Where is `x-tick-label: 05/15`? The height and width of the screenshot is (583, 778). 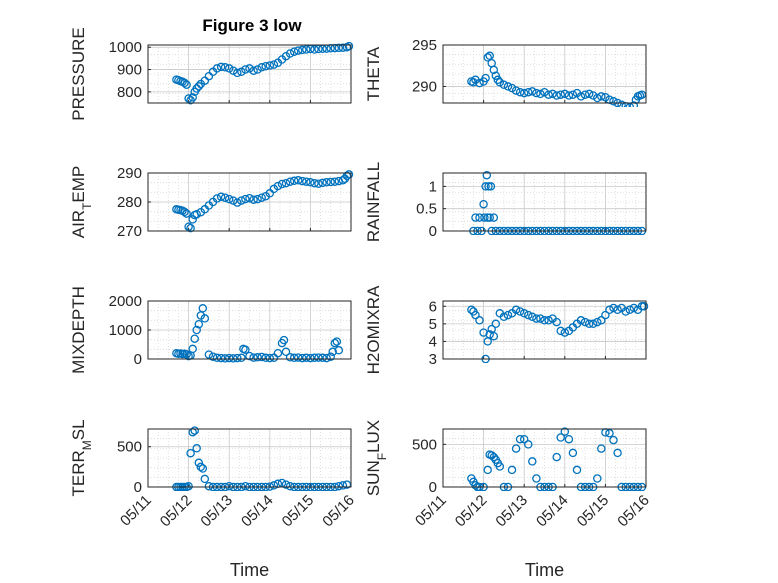
x-tick-label: 05/15 is located at coordinates (593, 511).